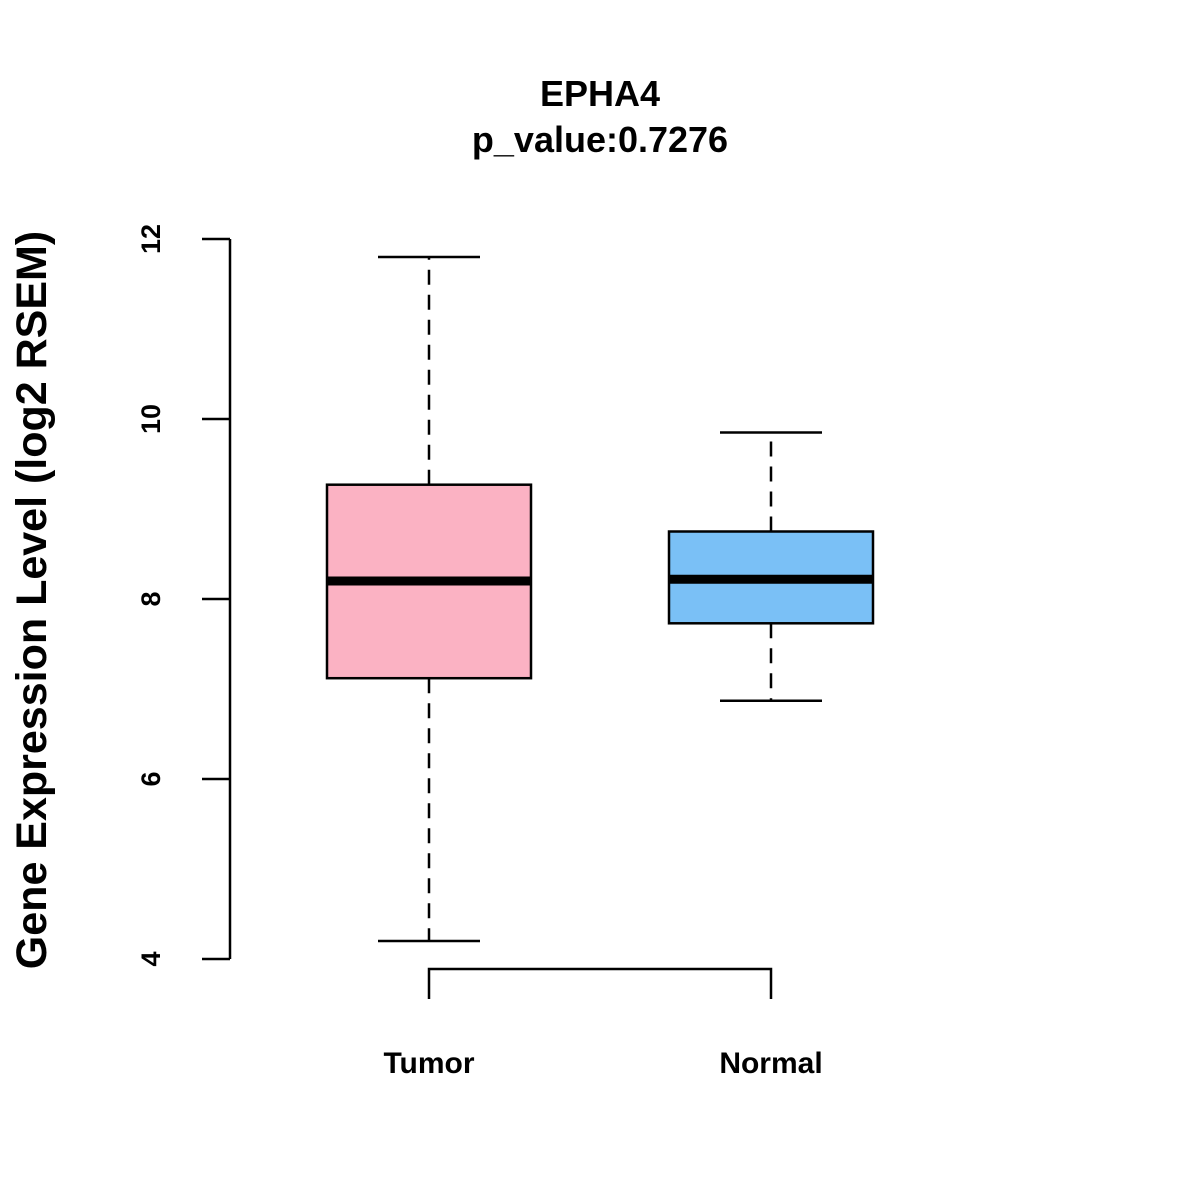 This screenshot has height=1200, width=1200. Describe the element at coordinates (184, 595) in the screenshot. I see `y-axis: 4 6 8 10 12` at that location.